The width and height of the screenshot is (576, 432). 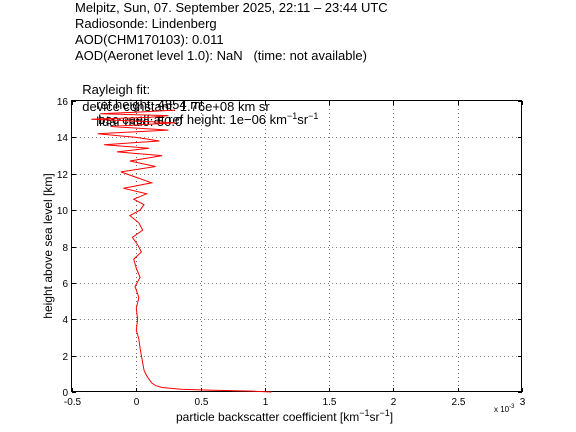 I want to click on y-tick-label: 16, so click(x=63, y=102).